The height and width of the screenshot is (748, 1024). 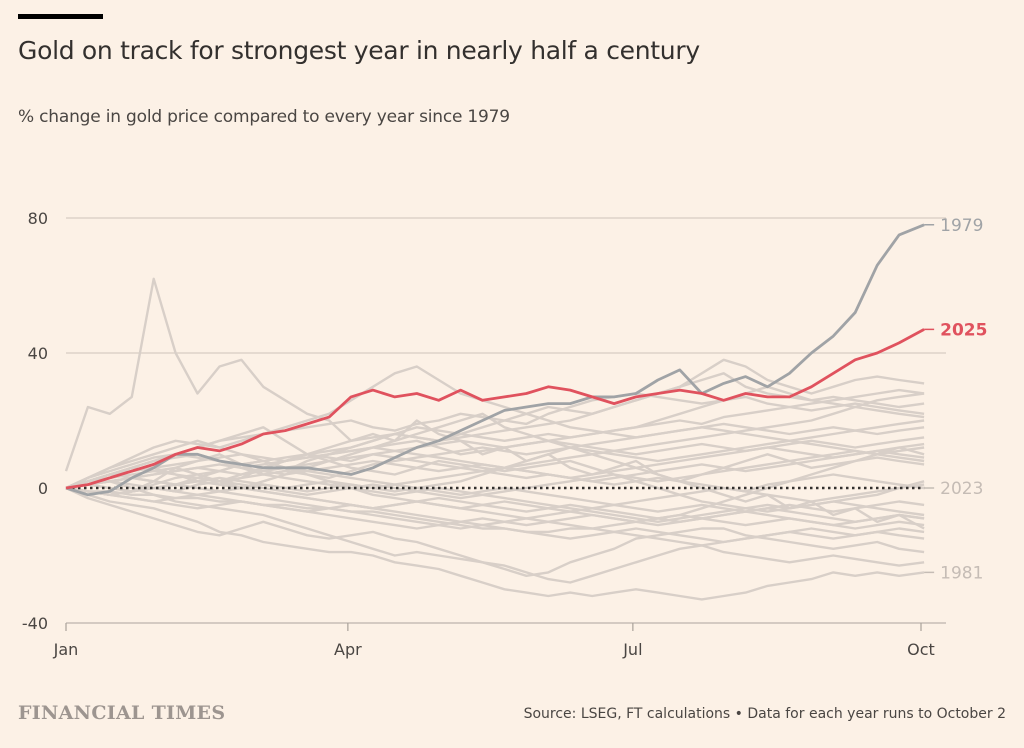 I want to click on year-line-2012, so click(x=495, y=474).